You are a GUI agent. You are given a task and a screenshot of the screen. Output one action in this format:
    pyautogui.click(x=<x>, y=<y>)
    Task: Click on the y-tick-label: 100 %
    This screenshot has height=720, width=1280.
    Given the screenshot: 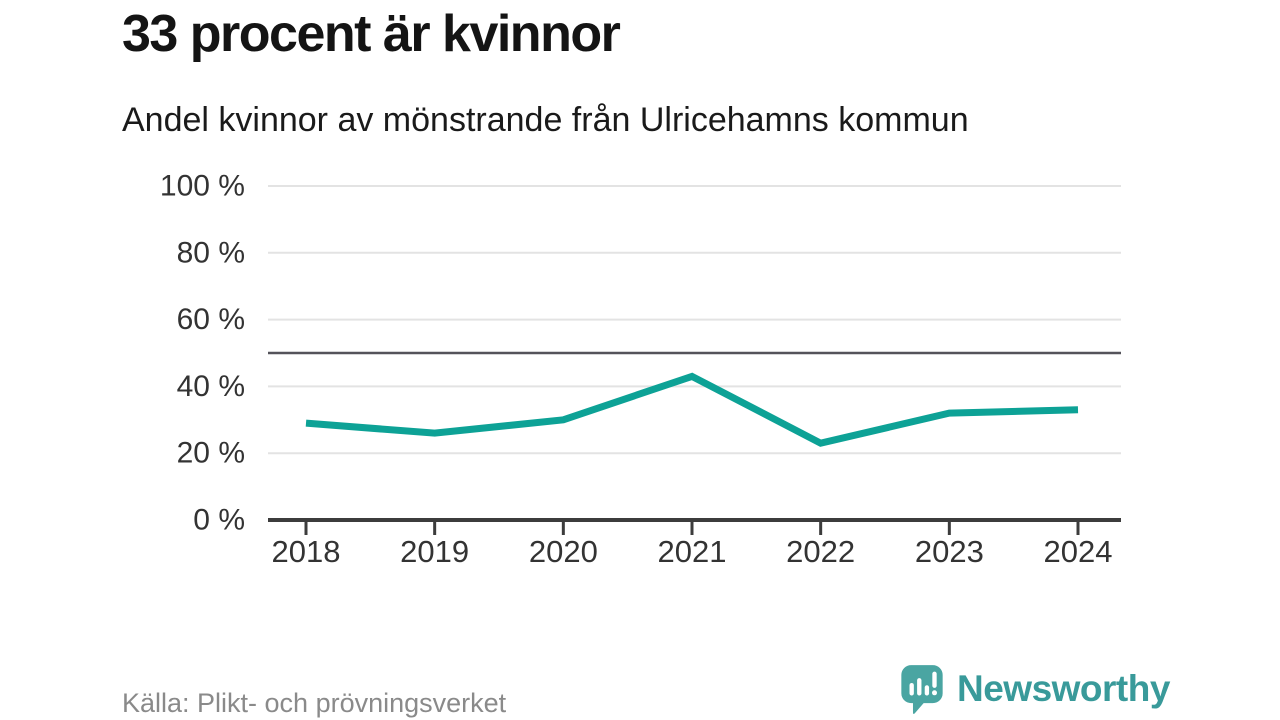 What is the action you would take?
    pyautogui.click(x=202, y=186)
    